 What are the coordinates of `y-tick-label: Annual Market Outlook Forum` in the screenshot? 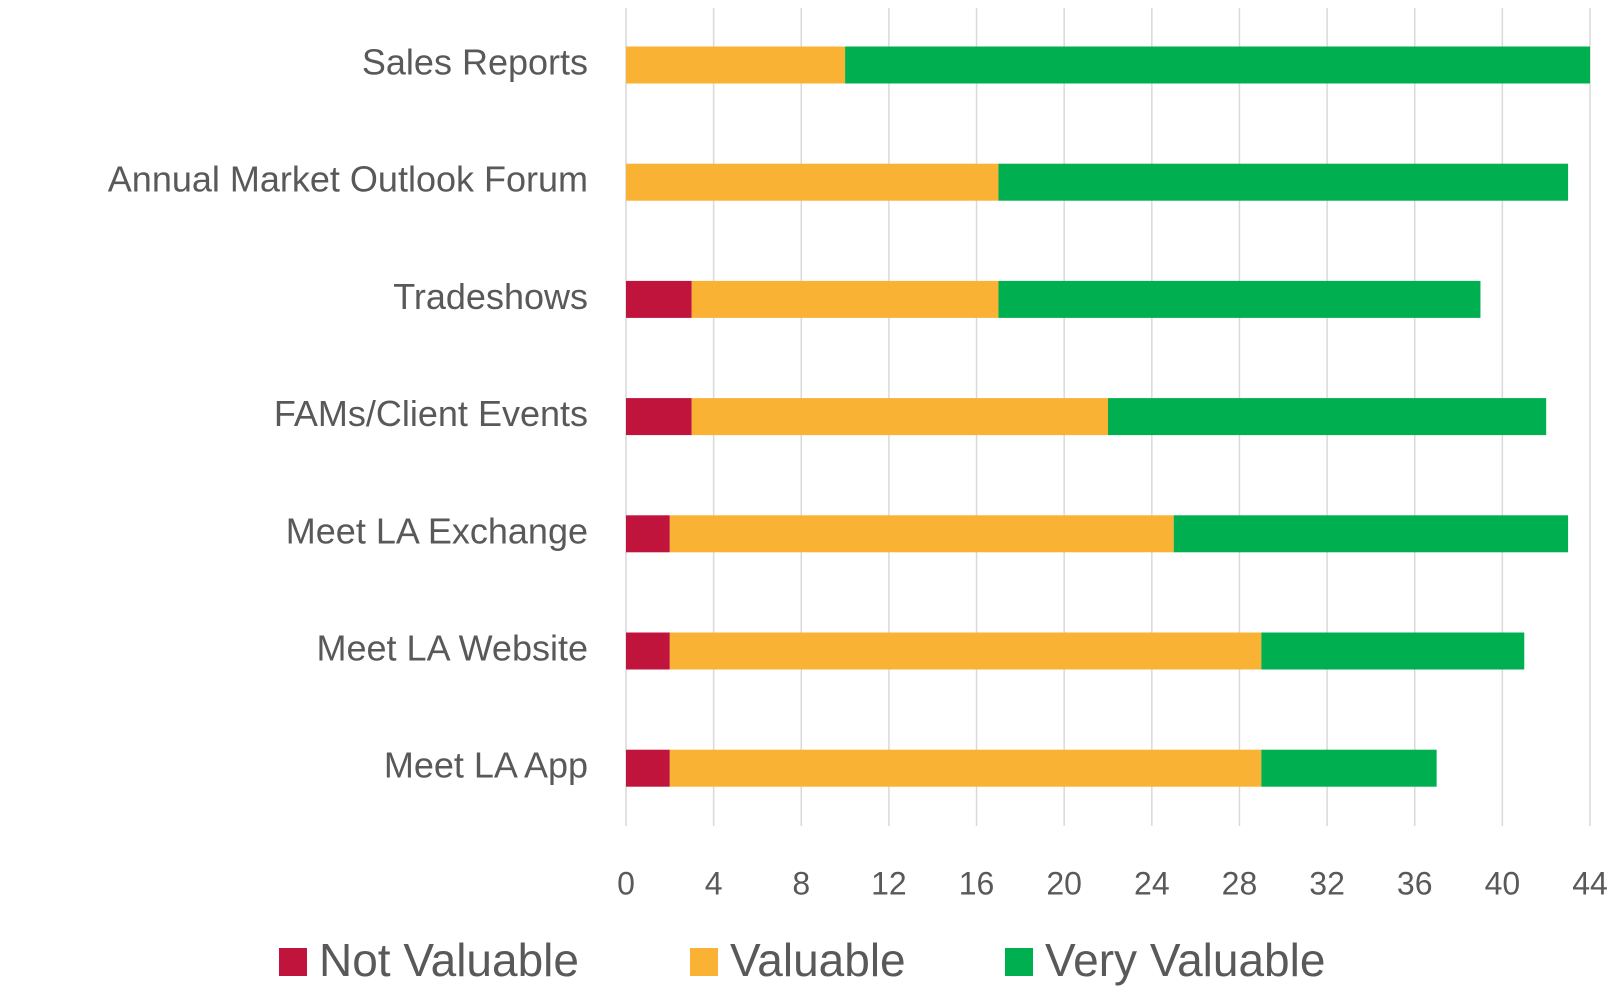 It's located at (348, 179).